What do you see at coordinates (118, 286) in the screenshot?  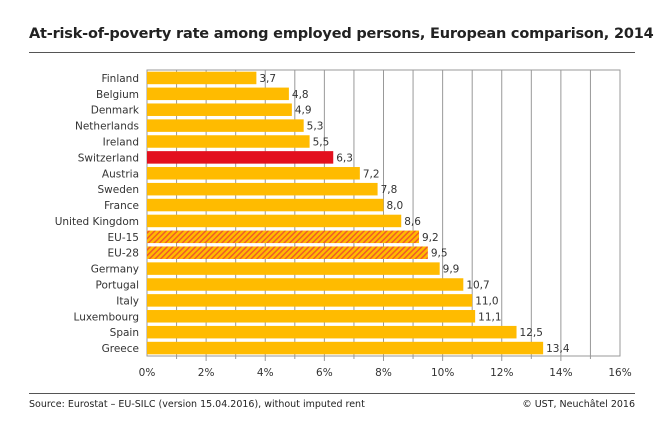 I see `category-label: Portugal` at bounding box center [118, 286].